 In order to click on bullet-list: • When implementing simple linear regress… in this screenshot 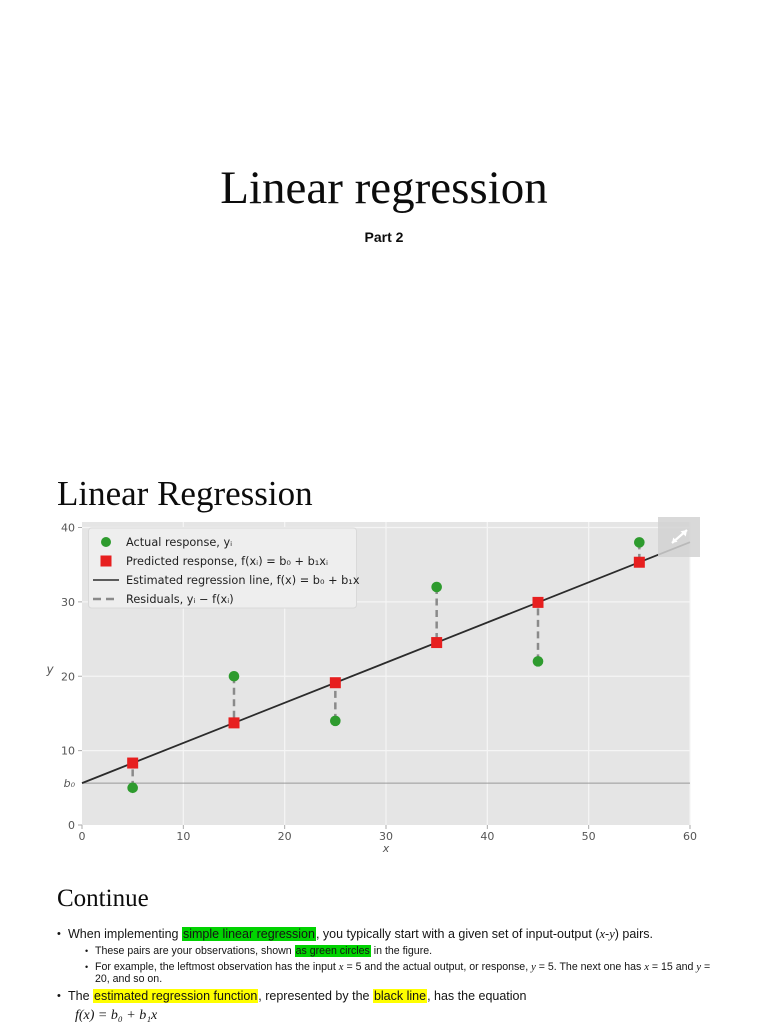, I will do `click(389, 975)`.